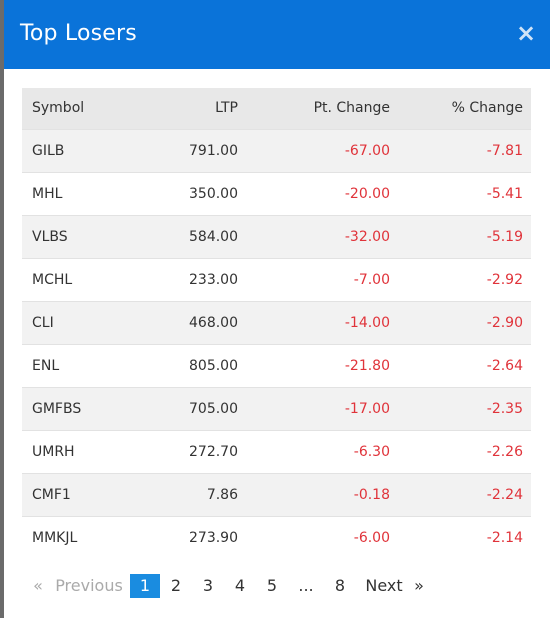 Image resolution: width=550 pixels, height=618 pixels. Describe the element at coordinates (50, 236) in the screenshot. I see `cell-symbol: VLBS` at that location.